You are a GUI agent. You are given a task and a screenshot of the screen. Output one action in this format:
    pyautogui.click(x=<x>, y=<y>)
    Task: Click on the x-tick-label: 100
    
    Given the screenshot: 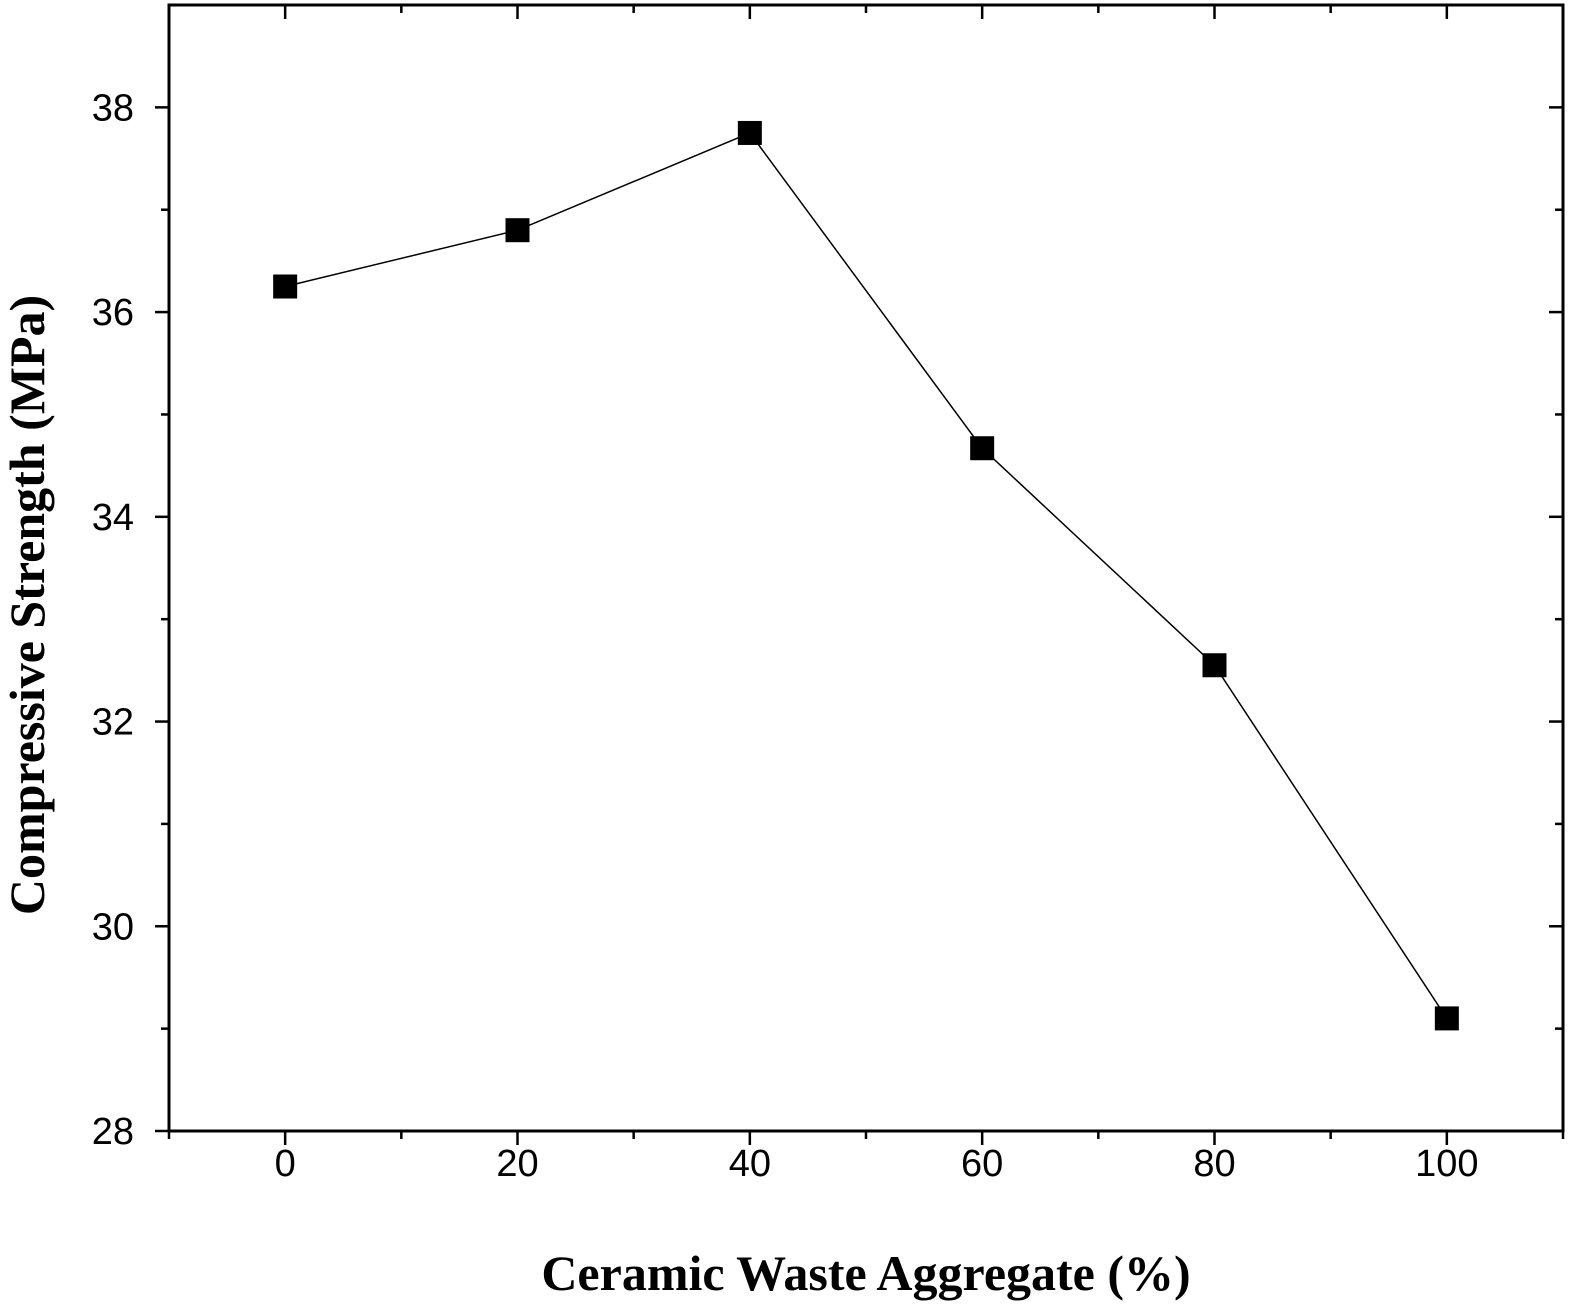 What is the action you would take?
    pyautogui.click(x=1446, y=1164)
    